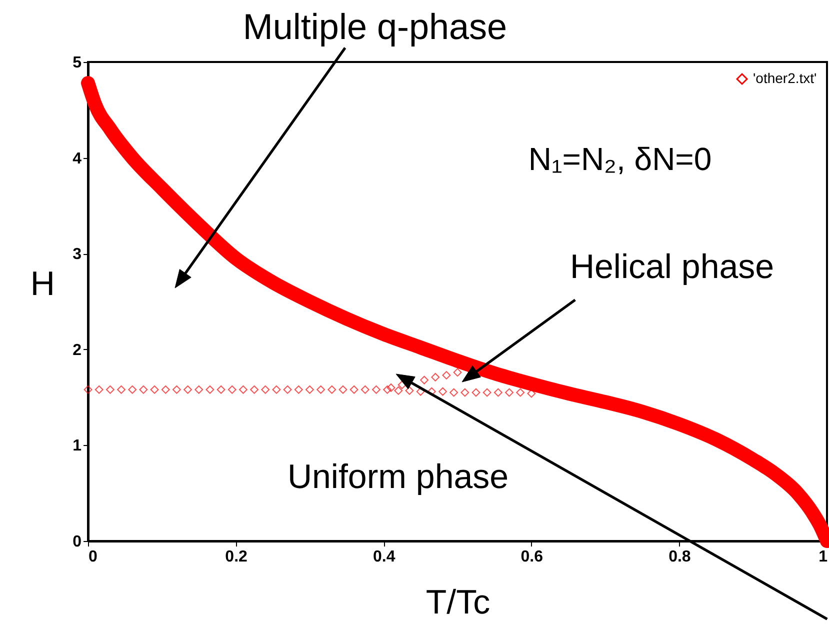 Image resolution: width=829 pixels, height=640 pixels. I want to click on y-tick-label: 0, so click(77, 542).